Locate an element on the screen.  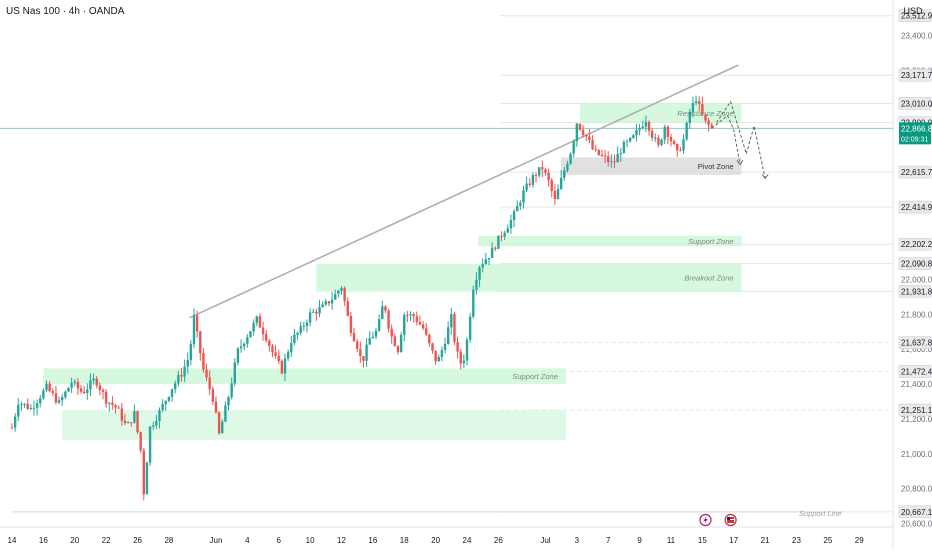
current-price-box is located at coordinates (915, 133).